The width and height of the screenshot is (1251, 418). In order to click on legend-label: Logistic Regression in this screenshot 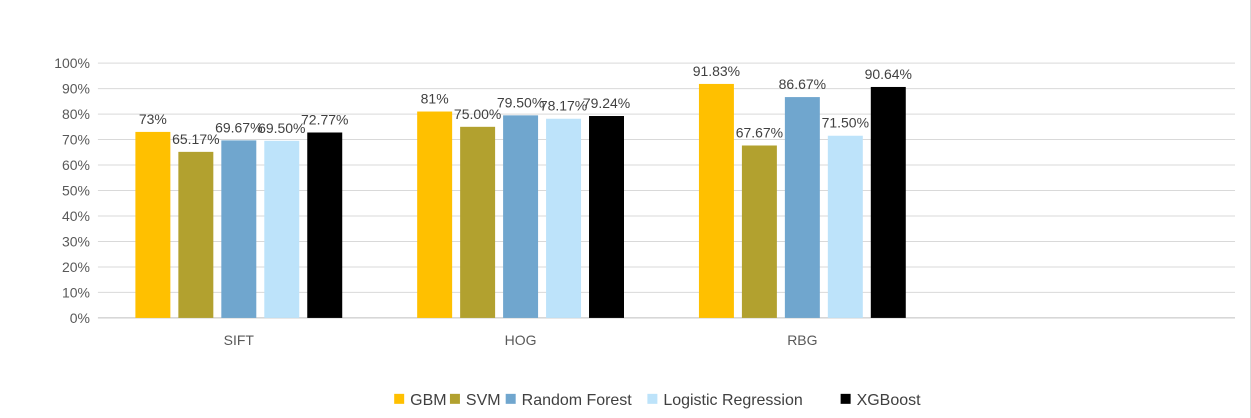, I will do `click(732, 400)`.